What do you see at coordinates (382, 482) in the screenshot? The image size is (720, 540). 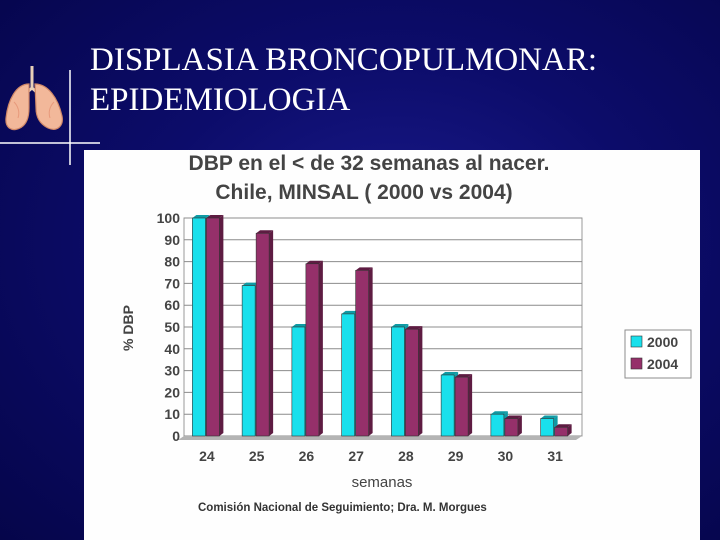 I see `x-axis-label: semanas` at bounding box center [382, 482].